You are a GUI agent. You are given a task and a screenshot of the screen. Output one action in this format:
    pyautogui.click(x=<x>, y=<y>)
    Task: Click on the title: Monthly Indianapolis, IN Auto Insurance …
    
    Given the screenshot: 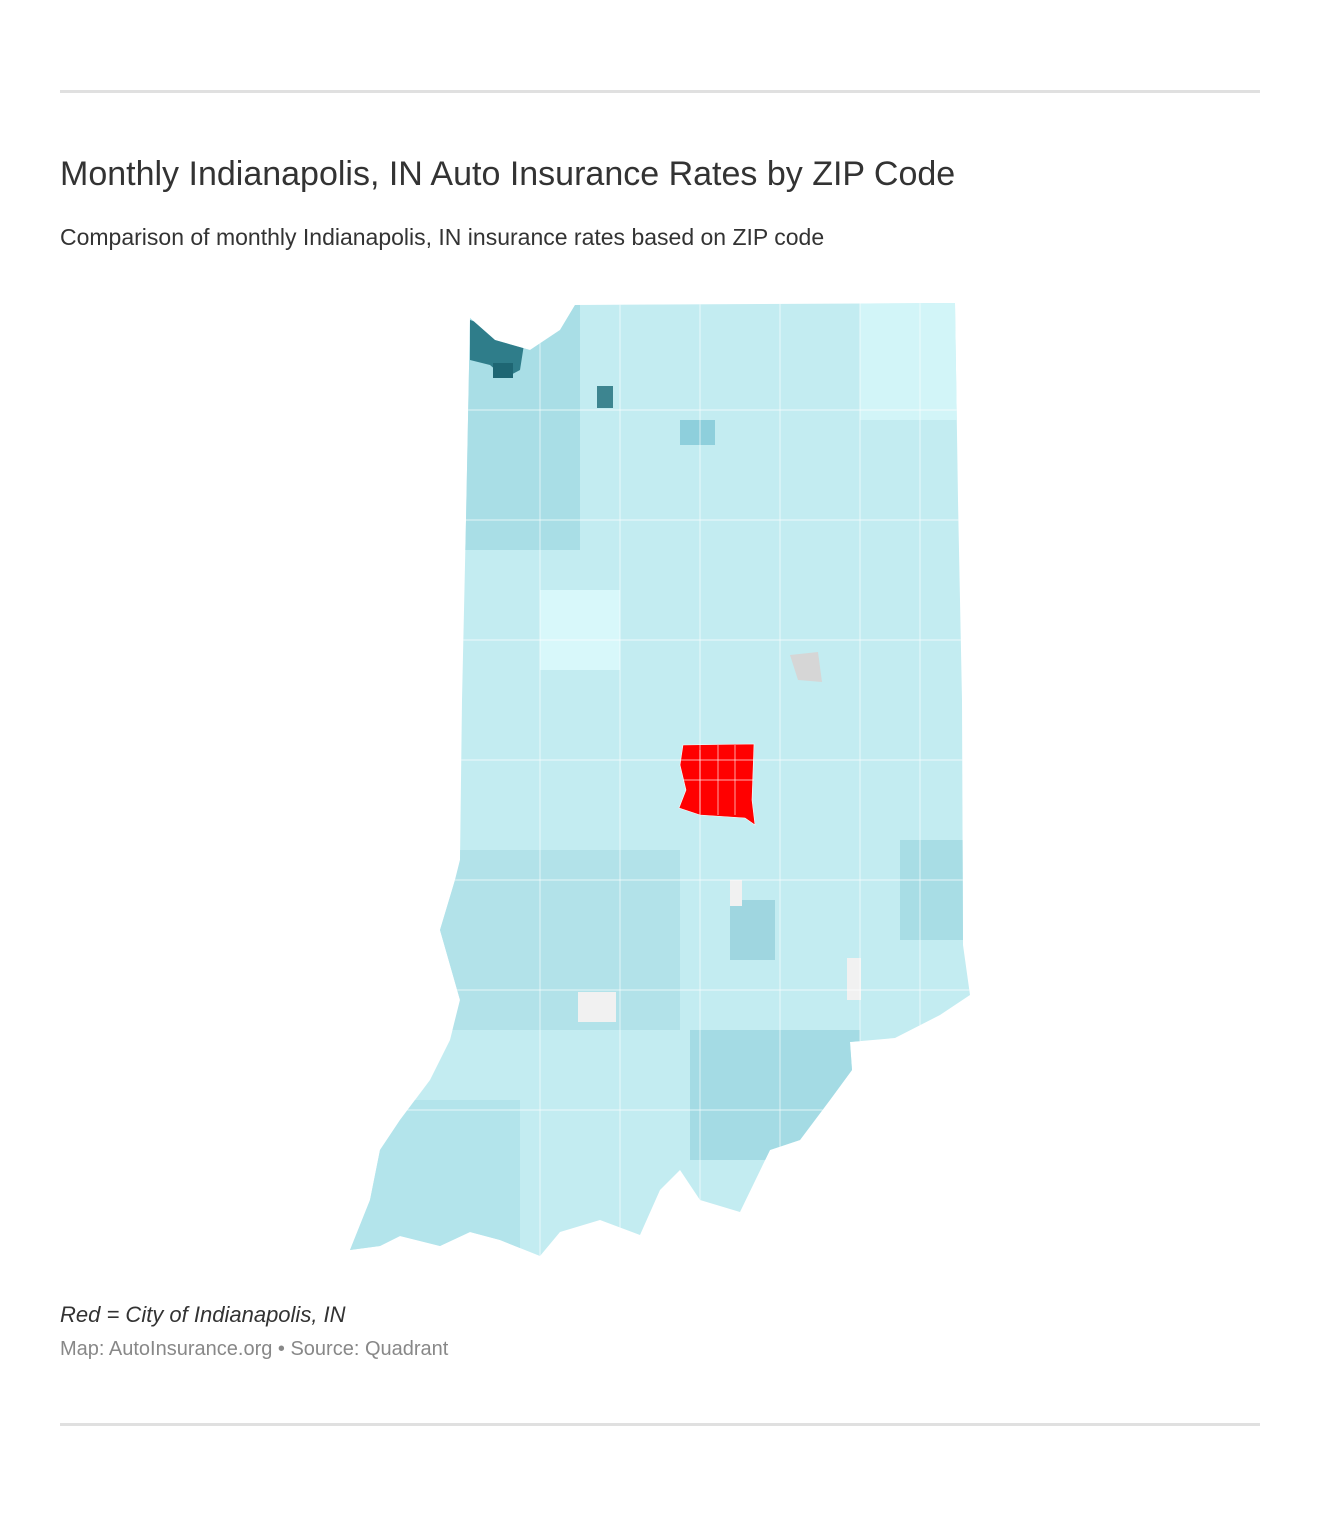 What is the action you would take?
    pyautogui.click(x=508, y=174)
    